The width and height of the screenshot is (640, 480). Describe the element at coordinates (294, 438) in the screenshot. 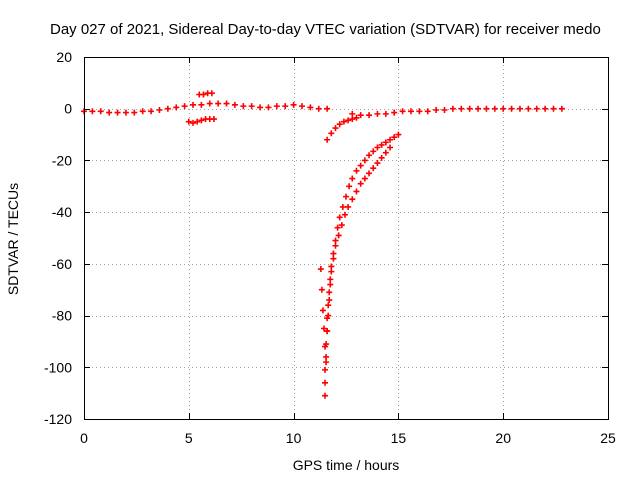

I see `x-tick-label: 10` at that location.